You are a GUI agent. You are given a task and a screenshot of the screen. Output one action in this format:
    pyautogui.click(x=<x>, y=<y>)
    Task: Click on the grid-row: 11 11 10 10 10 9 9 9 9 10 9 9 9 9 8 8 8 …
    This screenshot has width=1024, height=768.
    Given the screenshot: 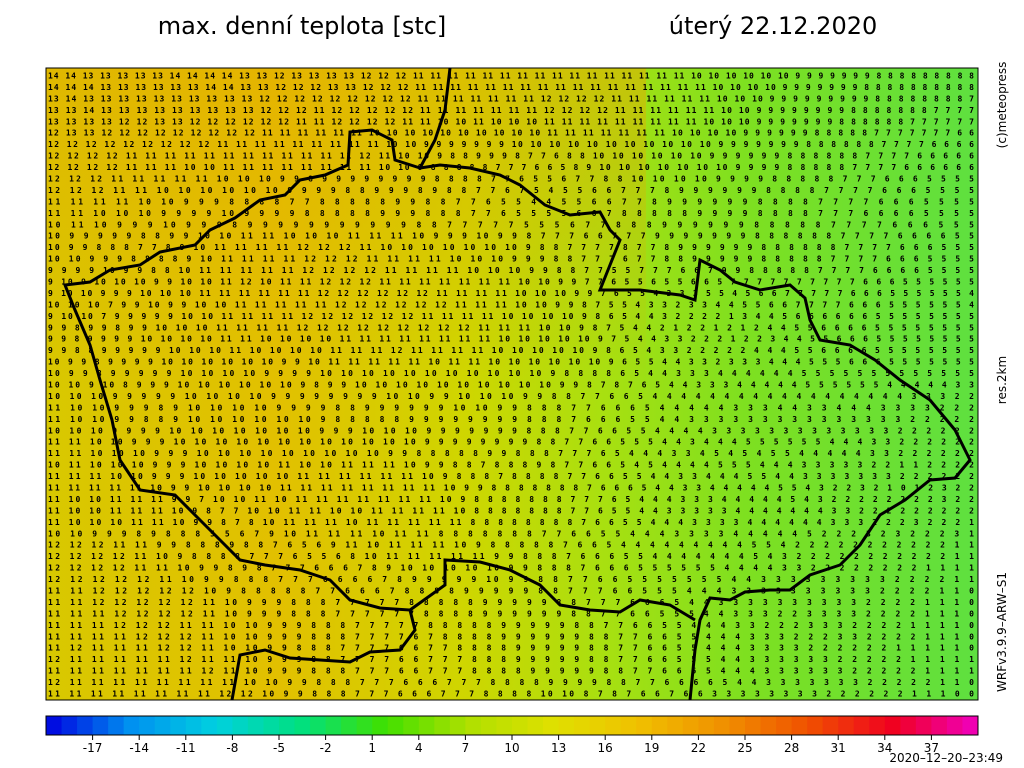 What is the action you would take?
    pyautogui.click(x=511, y=213)
    